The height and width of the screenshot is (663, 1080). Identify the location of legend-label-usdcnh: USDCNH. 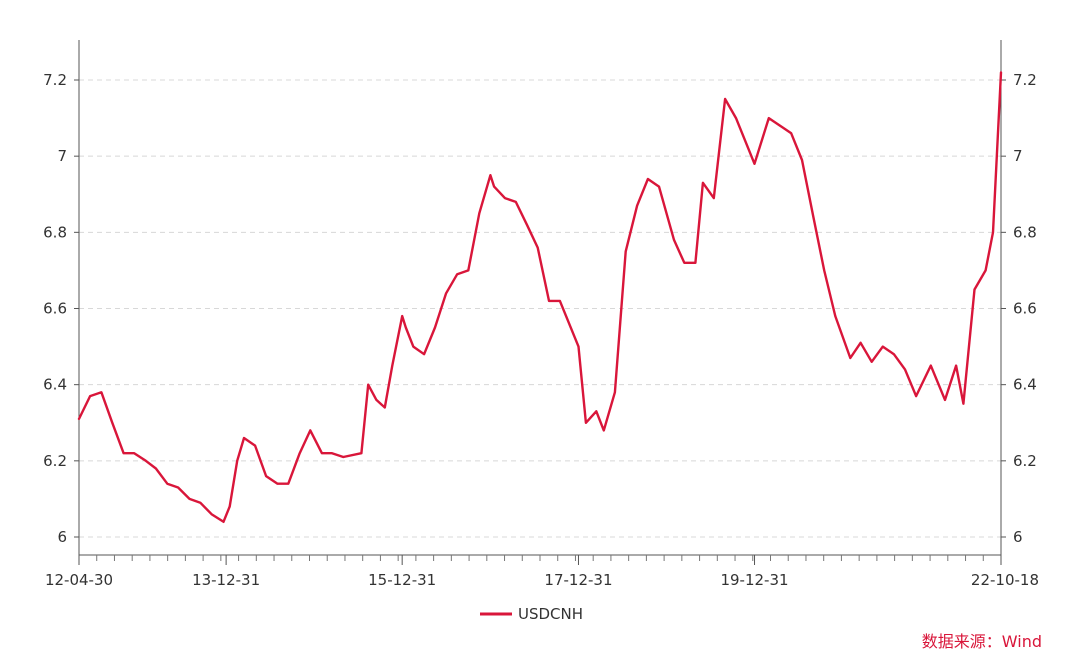
(550, 614).